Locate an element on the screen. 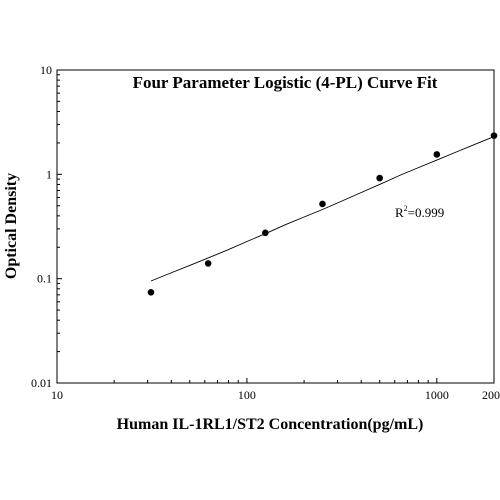 The height and width of the screenshot is (500, 500). x-axis-label: Human IL-1RL1/ST2 Concentration(pg/mL) is located at coordinates (270, 424).